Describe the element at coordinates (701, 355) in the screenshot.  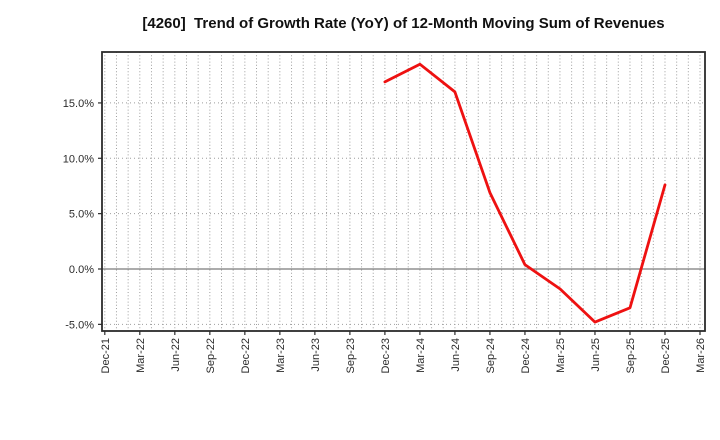
I see `x-axis-label: Mar-26` at that location.